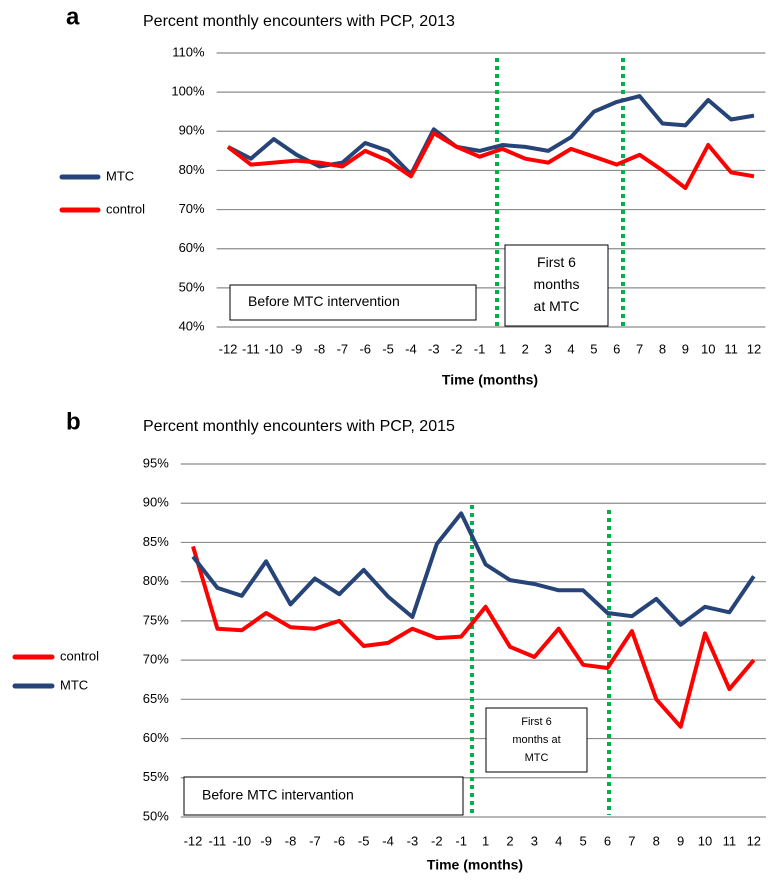  What do you see at coordinates (278, 795) in the screenshot?
I see `annotation-text: Before MTC intervantion` at bounding box center [278, 795].